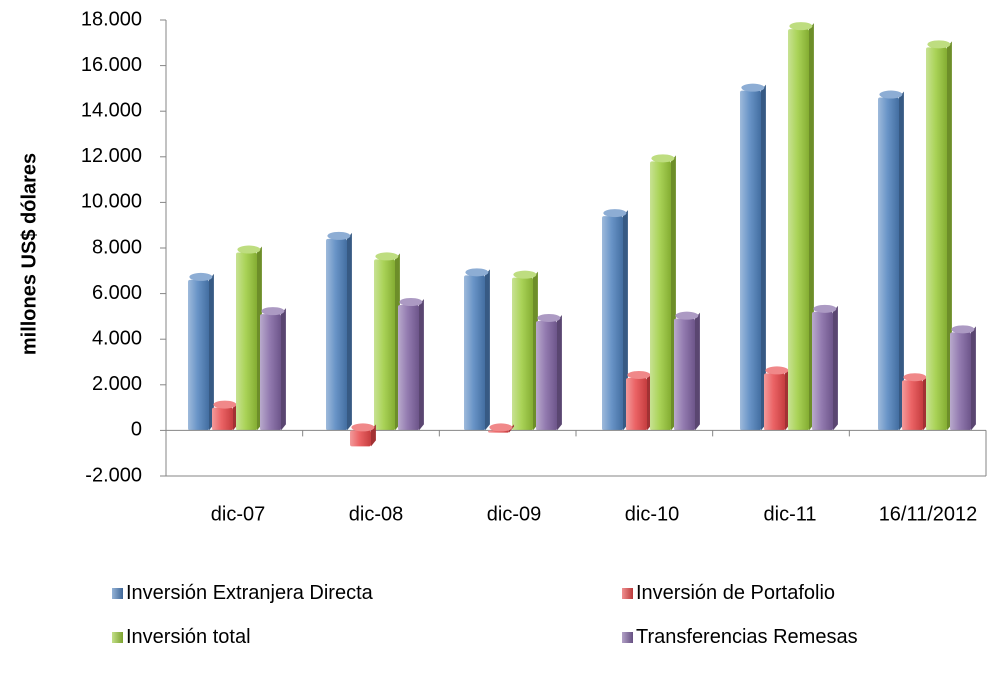  I want to click on x-tick-label: dic-07, so click(238, 514).